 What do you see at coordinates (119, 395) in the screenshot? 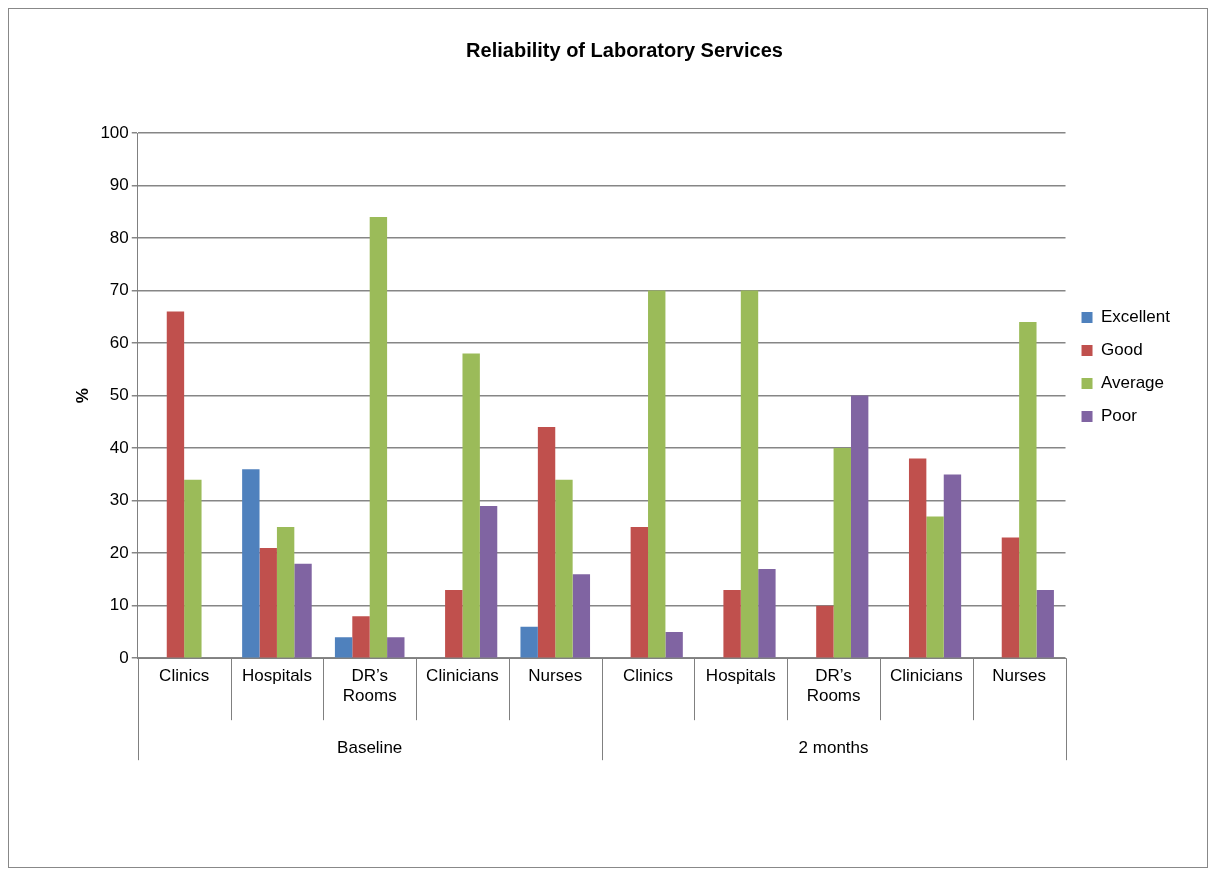
I see `y-tick-label: 50` at bounding box center [119, 395].